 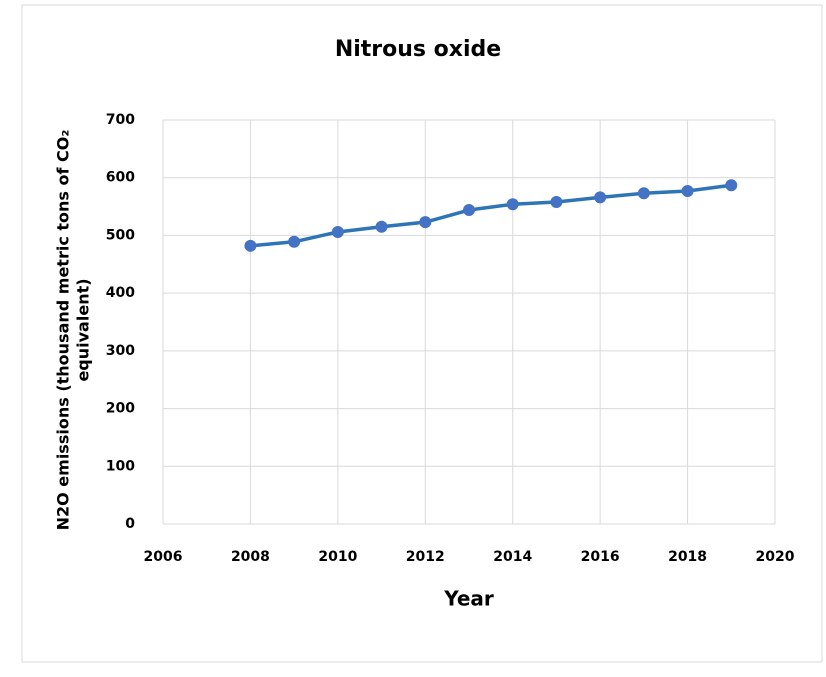 What do you see at coordinates (120, 120) in the screenshot?
I see `y-tick-label: 700` at bounding box center [120, 120].